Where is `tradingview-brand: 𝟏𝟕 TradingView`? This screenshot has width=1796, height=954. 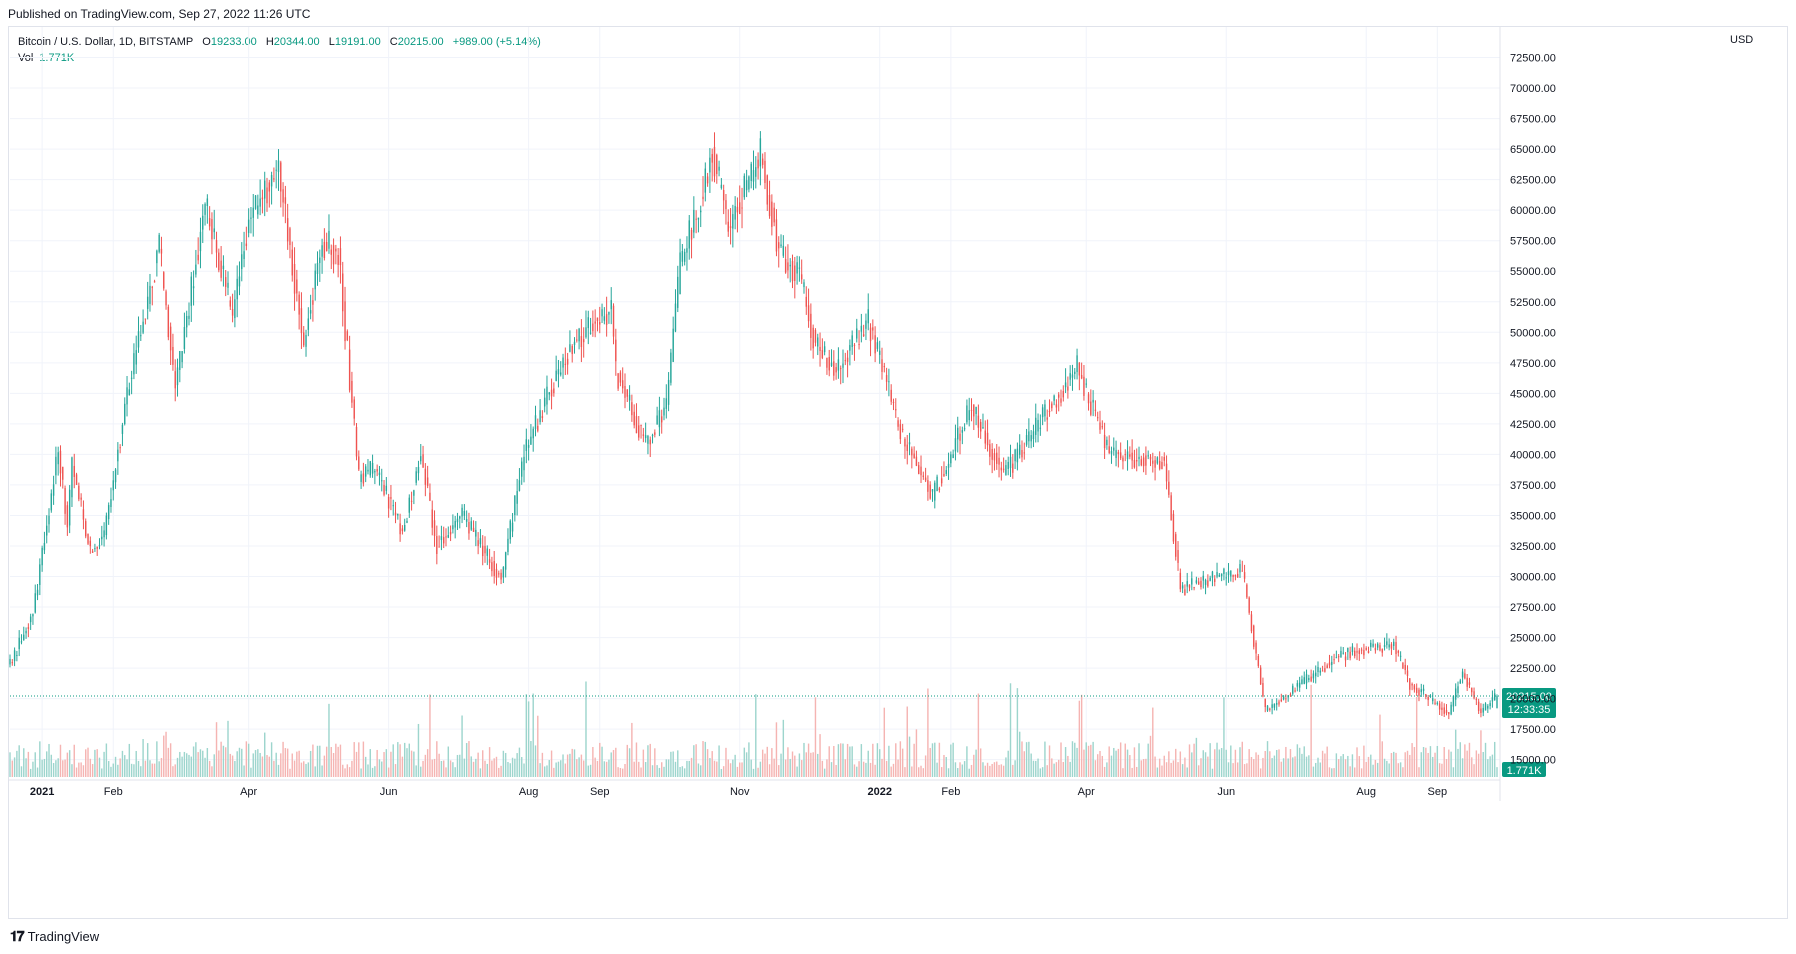 tradingview-brand: 𝟏𝟕 TradingView is located at coordinates (54, 936).